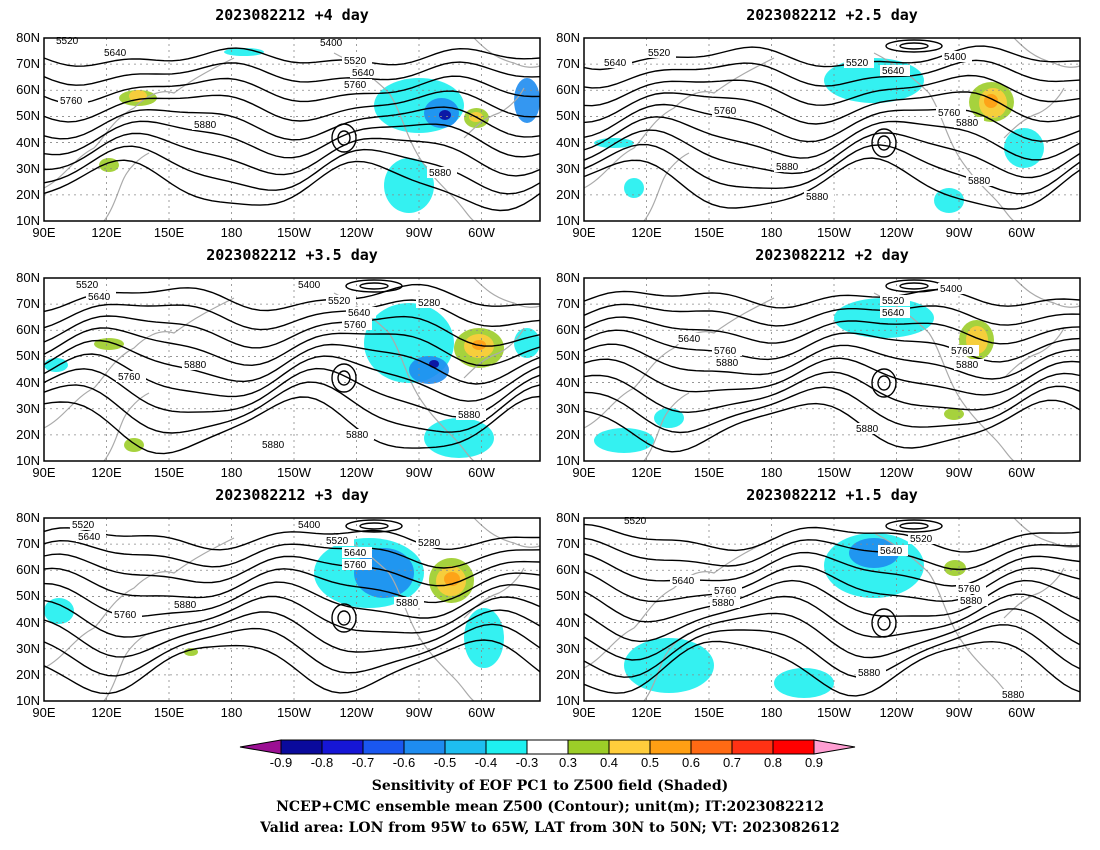 The width and height of the screenshot is (1100, 850). Describe the element at coordinates (363, 762) in the screenshot. I see `colorbar-label: -0.7` at that location.